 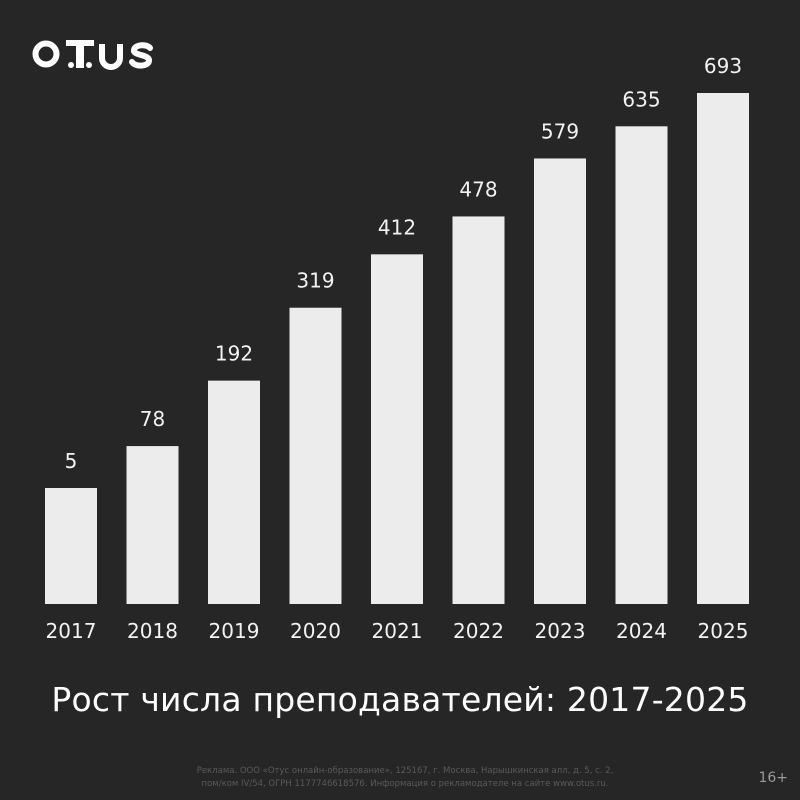 I want to click on value-label-2019: 192, so click(x=234, y=354).